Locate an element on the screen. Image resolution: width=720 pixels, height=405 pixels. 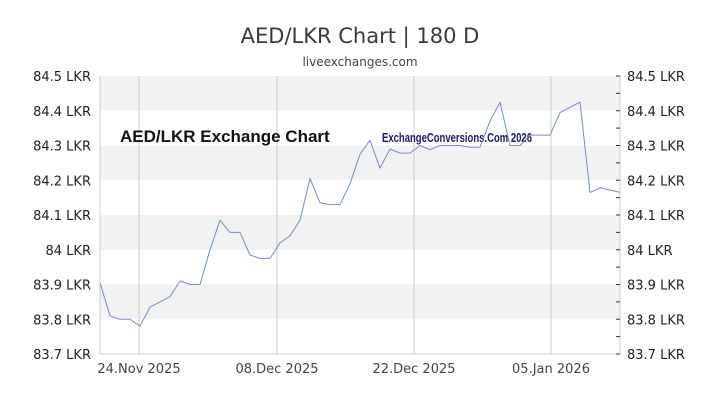
chart-title: AED/LKR Chart | 180 D is located at coordinates (360, 36).